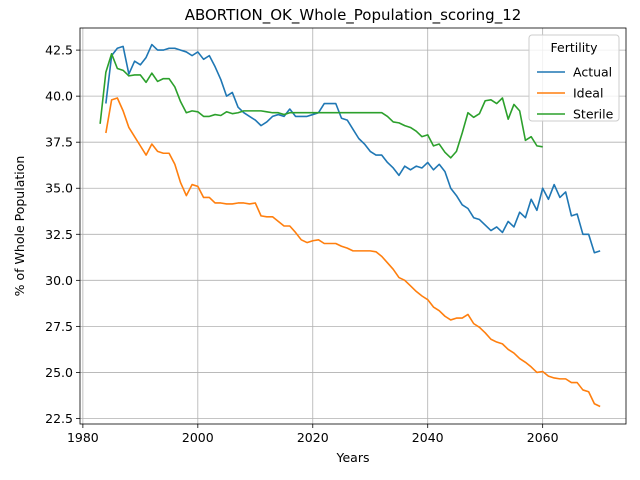 This screenshot has width=640, height=480. I want to click on x-tick-label: 2040, so click(428, 437).